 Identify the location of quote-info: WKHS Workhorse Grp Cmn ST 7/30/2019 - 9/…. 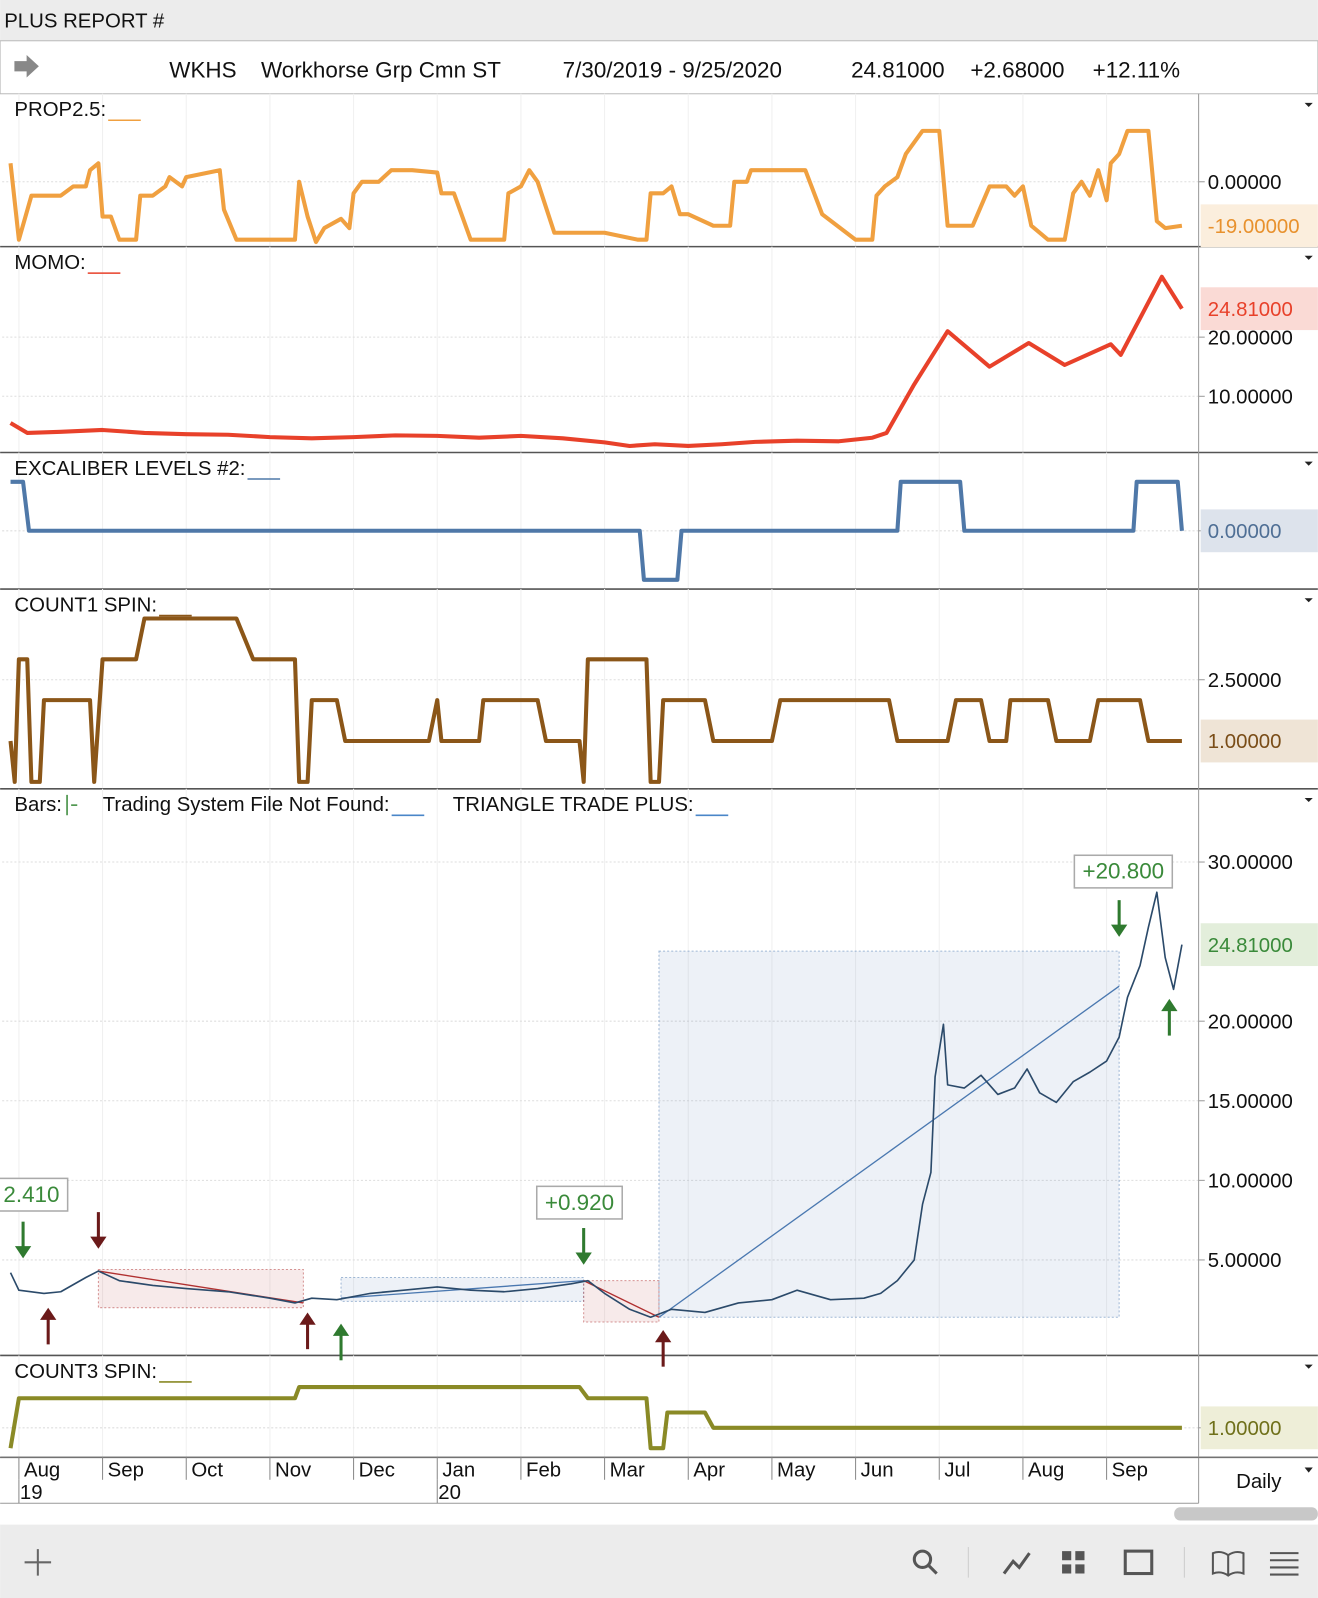
(674, 69).